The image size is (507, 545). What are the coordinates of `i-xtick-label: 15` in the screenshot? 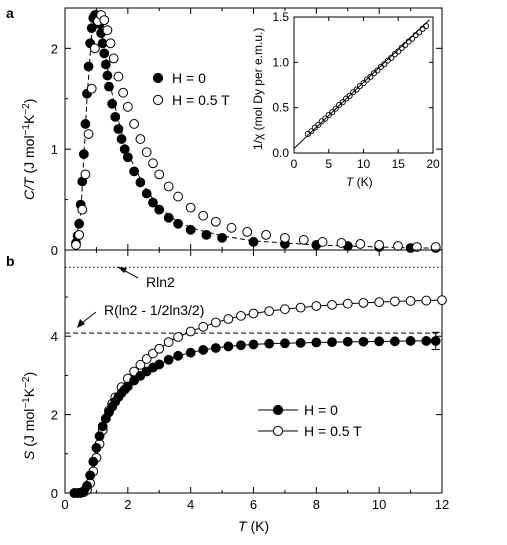 It's located at (399, 164).